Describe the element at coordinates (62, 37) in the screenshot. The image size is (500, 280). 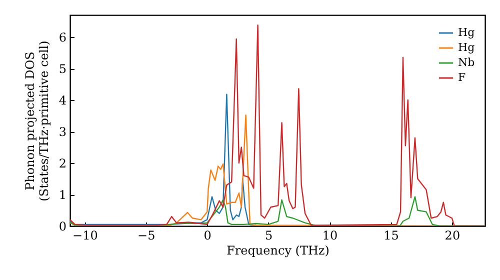
I see `y-tick-label: 6` at that location.